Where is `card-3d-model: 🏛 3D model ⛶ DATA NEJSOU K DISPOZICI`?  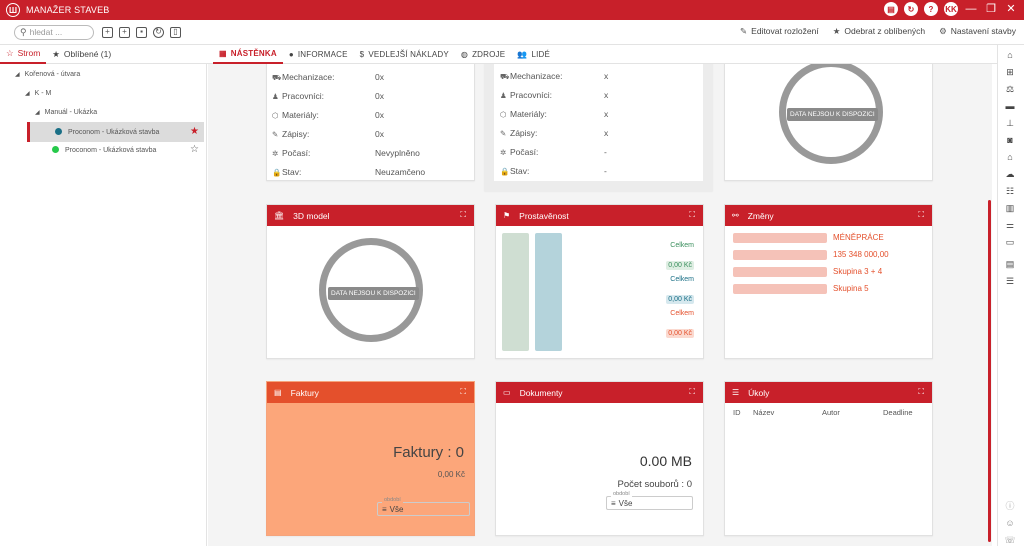 card-3d-model: 🏛 3D model ⛶ DATA NEJSOU K DISPOZICI is located at coordinates (370, 281).